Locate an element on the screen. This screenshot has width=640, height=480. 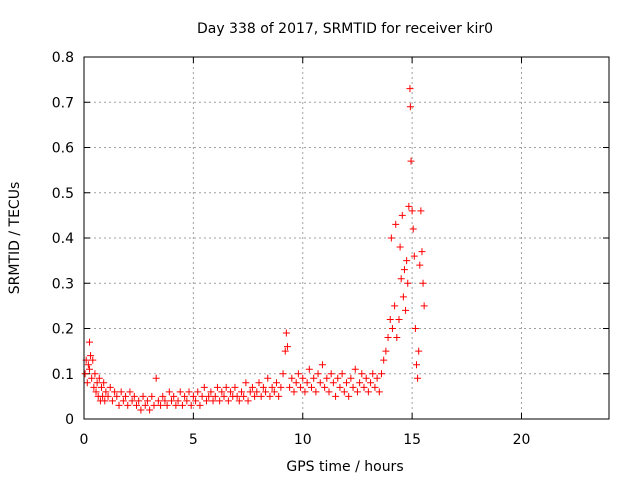
y-tick-label: 0.5 is located at coordinates (63, 194).